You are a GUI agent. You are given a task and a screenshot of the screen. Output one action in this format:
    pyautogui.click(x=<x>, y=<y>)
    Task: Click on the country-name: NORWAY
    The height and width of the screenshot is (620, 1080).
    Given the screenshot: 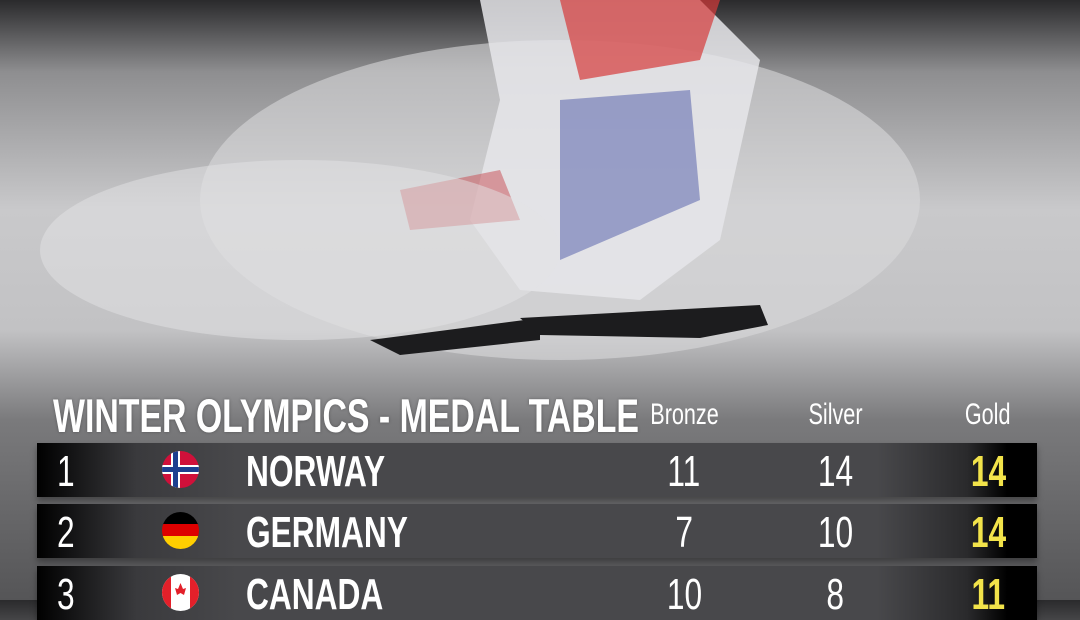 What is the action you would take?
    pyautogui.click(x=316, y=471)
    